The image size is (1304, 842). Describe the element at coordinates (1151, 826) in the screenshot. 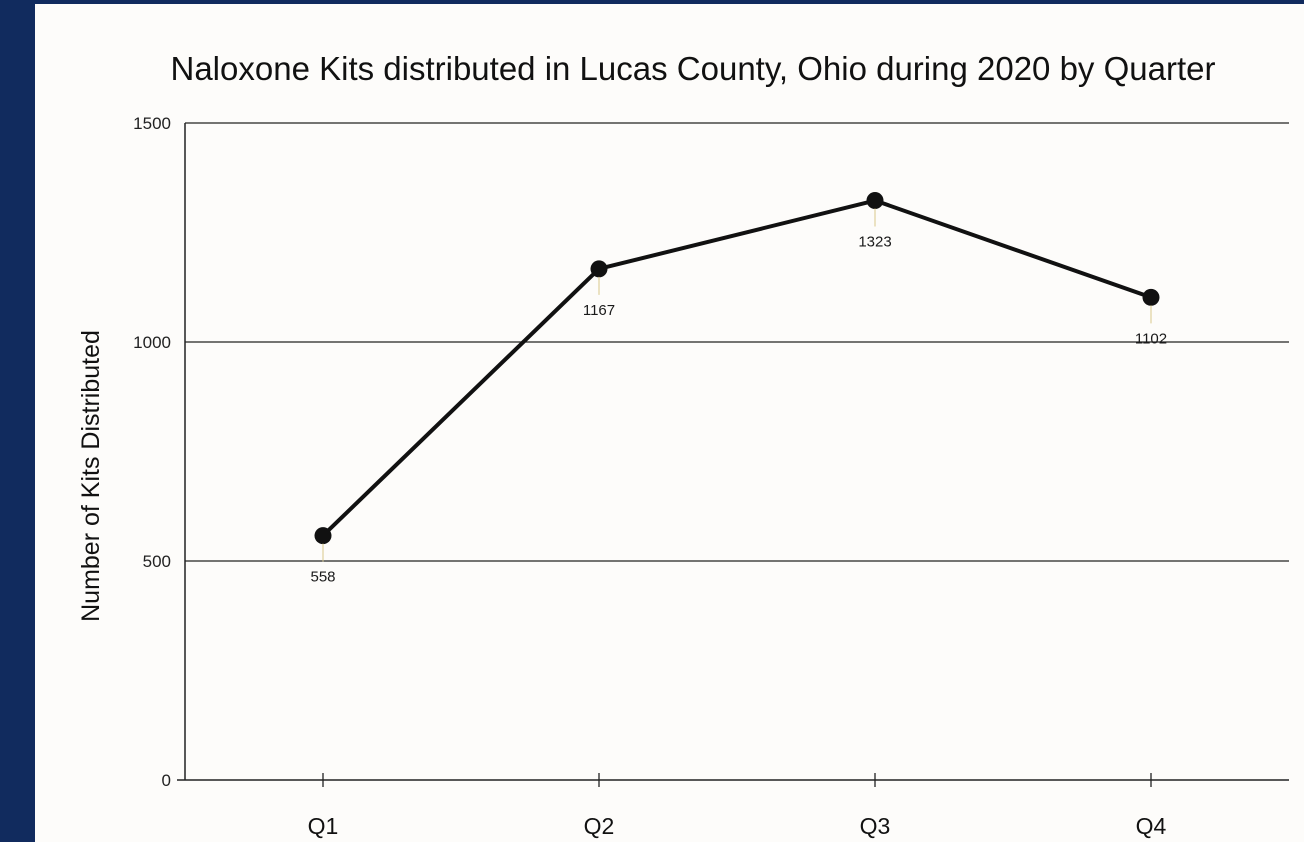

I see `x-tick-label: Q4` at that location.